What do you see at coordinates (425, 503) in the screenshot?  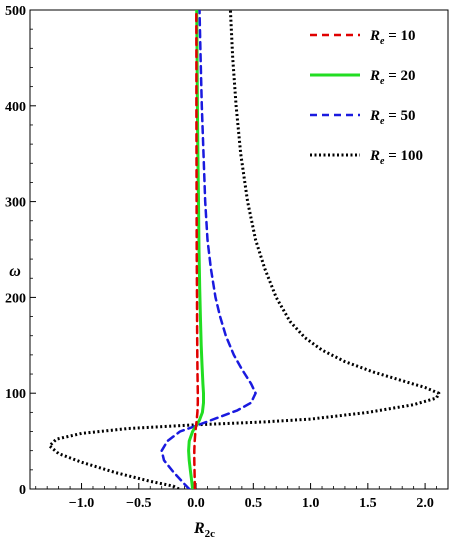 I see `x-tick-label: 2.0` at bounding box center [425, 503].